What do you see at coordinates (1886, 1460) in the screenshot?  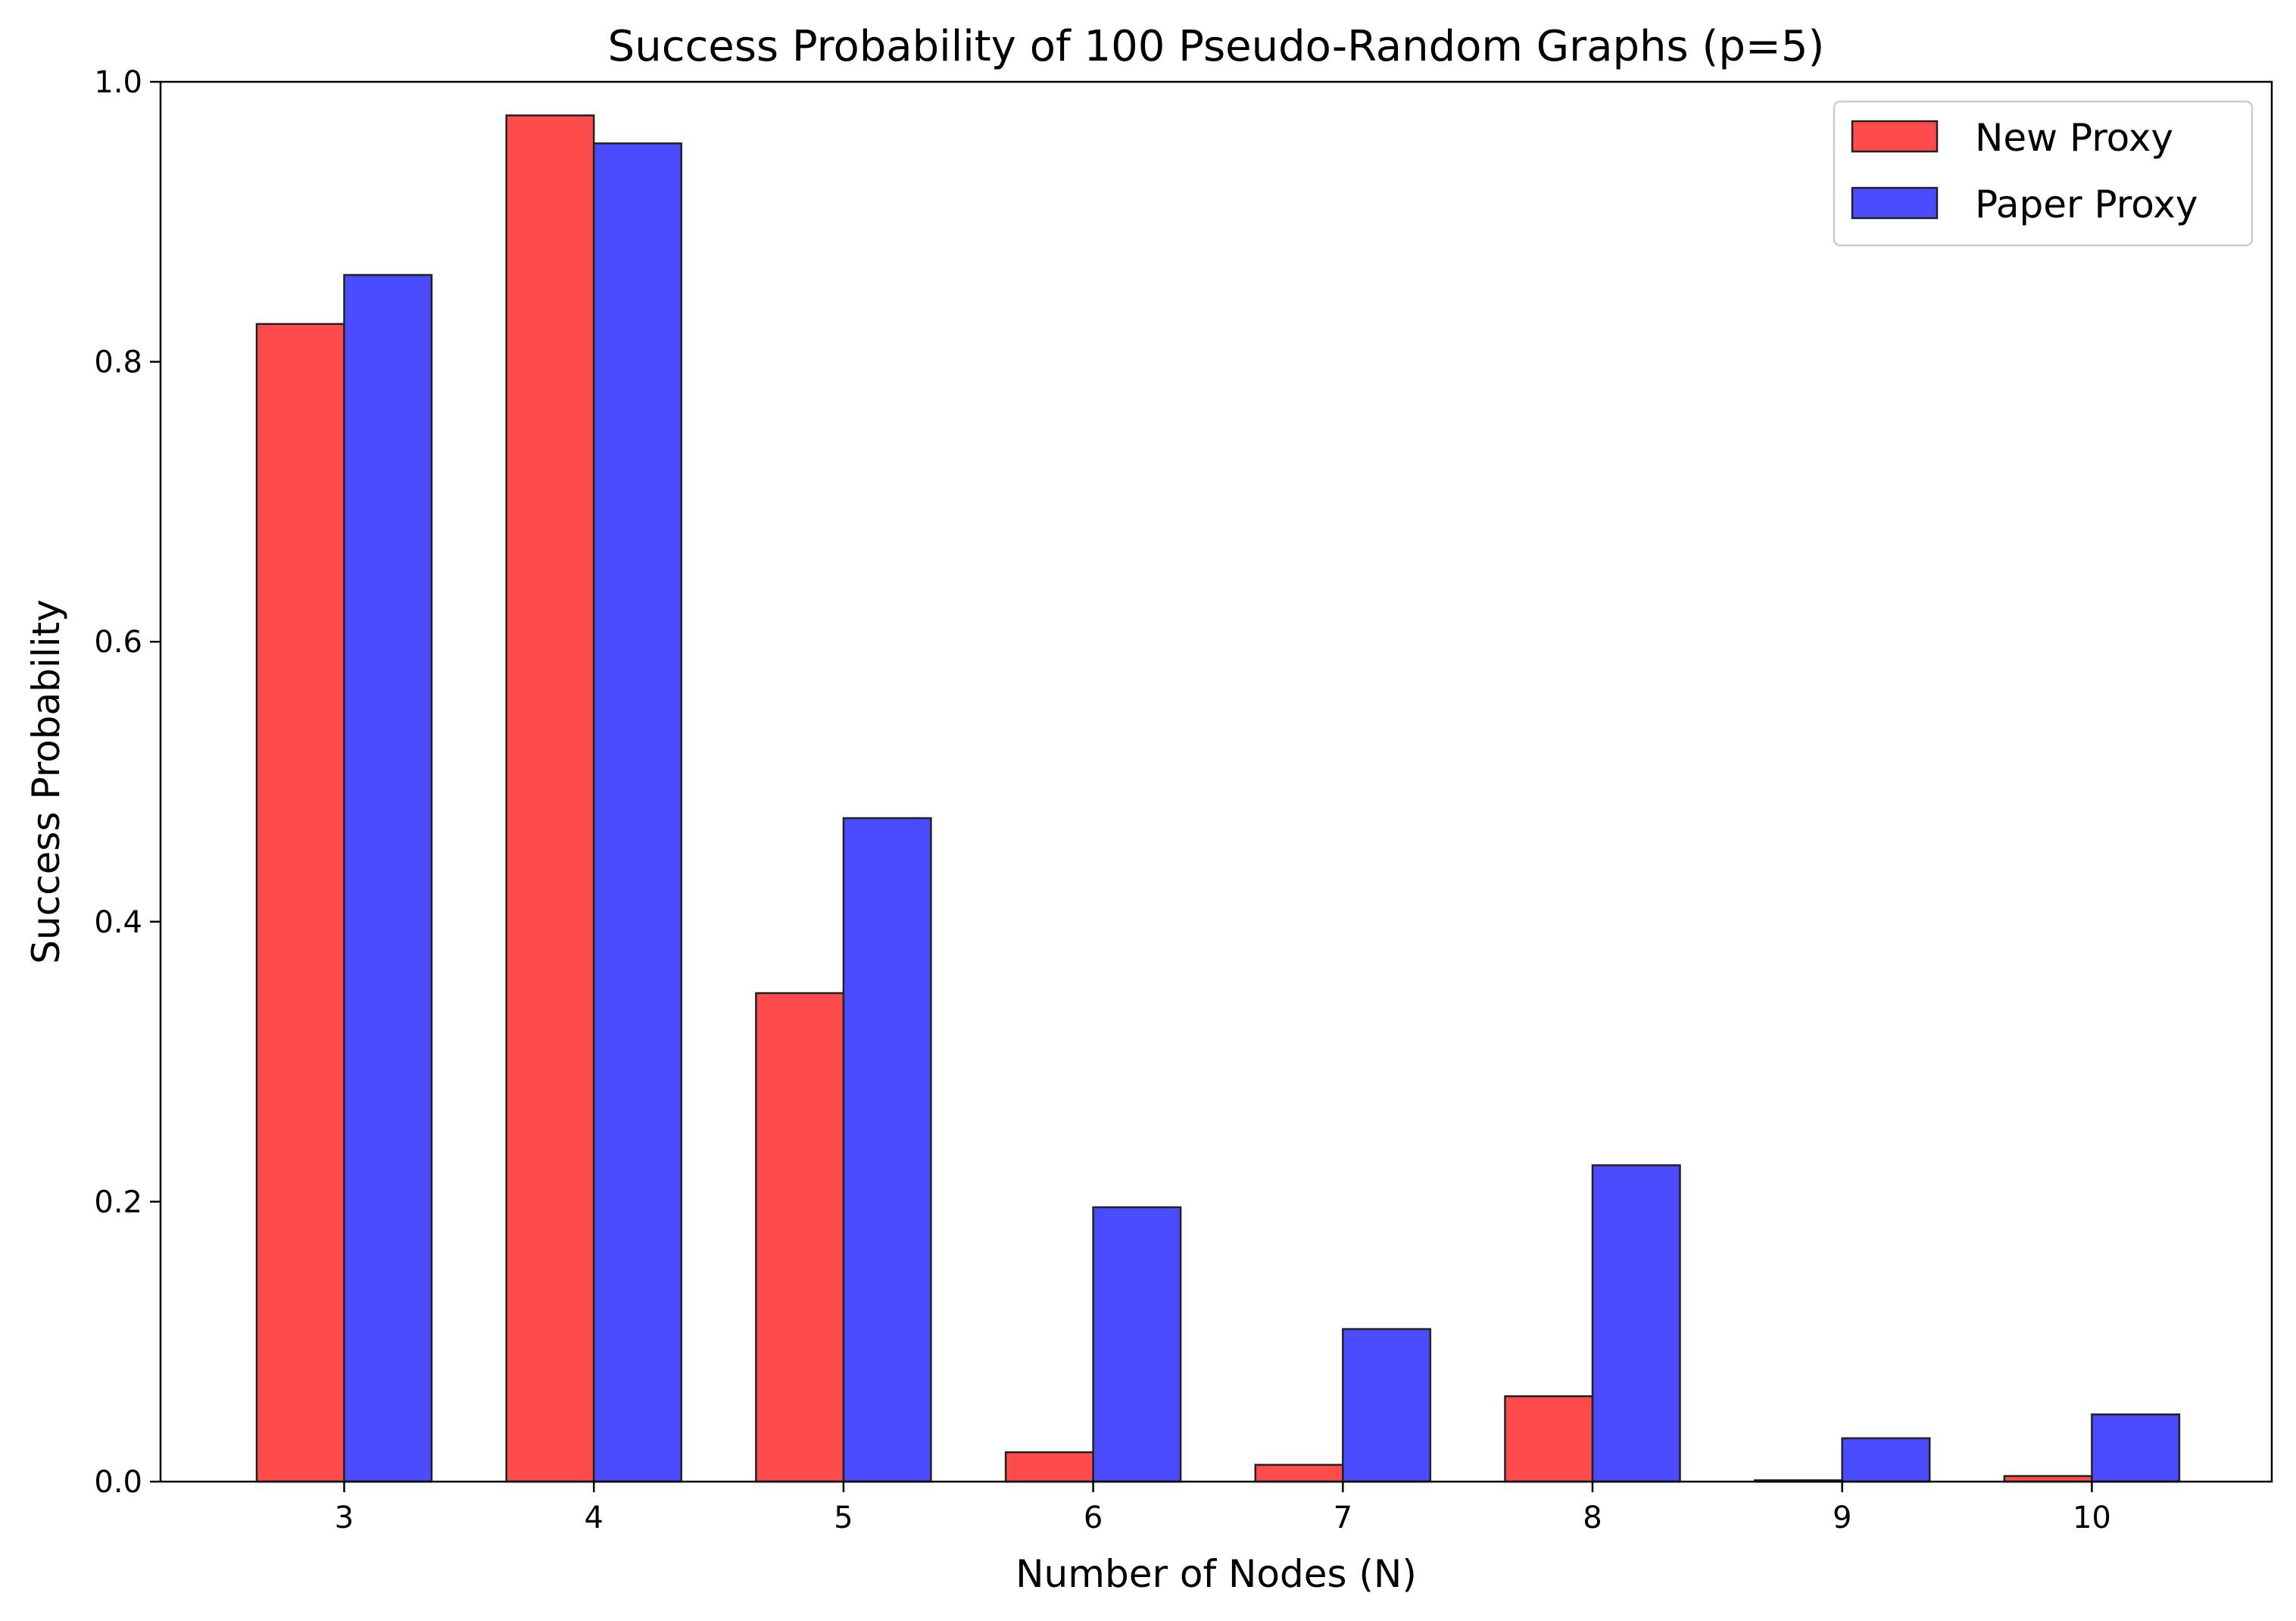 I see `bar-paper-proxy-n9` at bounding box center [1886, 1460].